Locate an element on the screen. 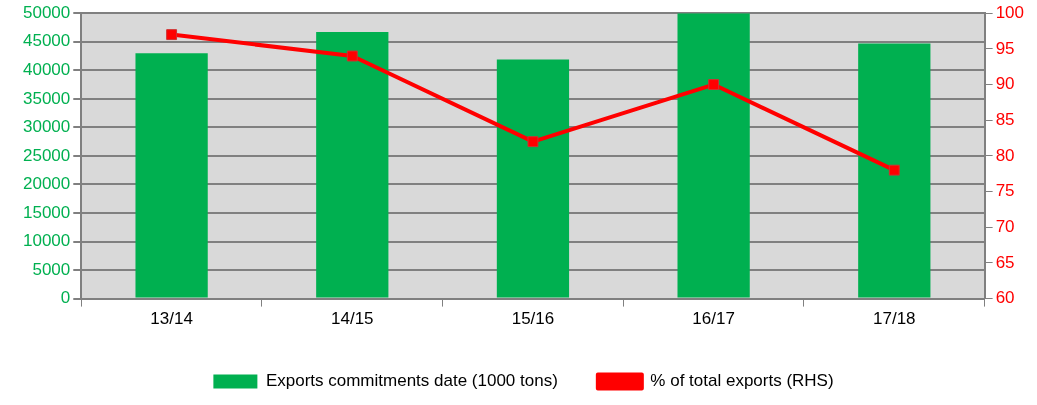 The width and height of the screenshot is (1037, 405). y-tick-label: 30000 is located at coordinates (46, 127).